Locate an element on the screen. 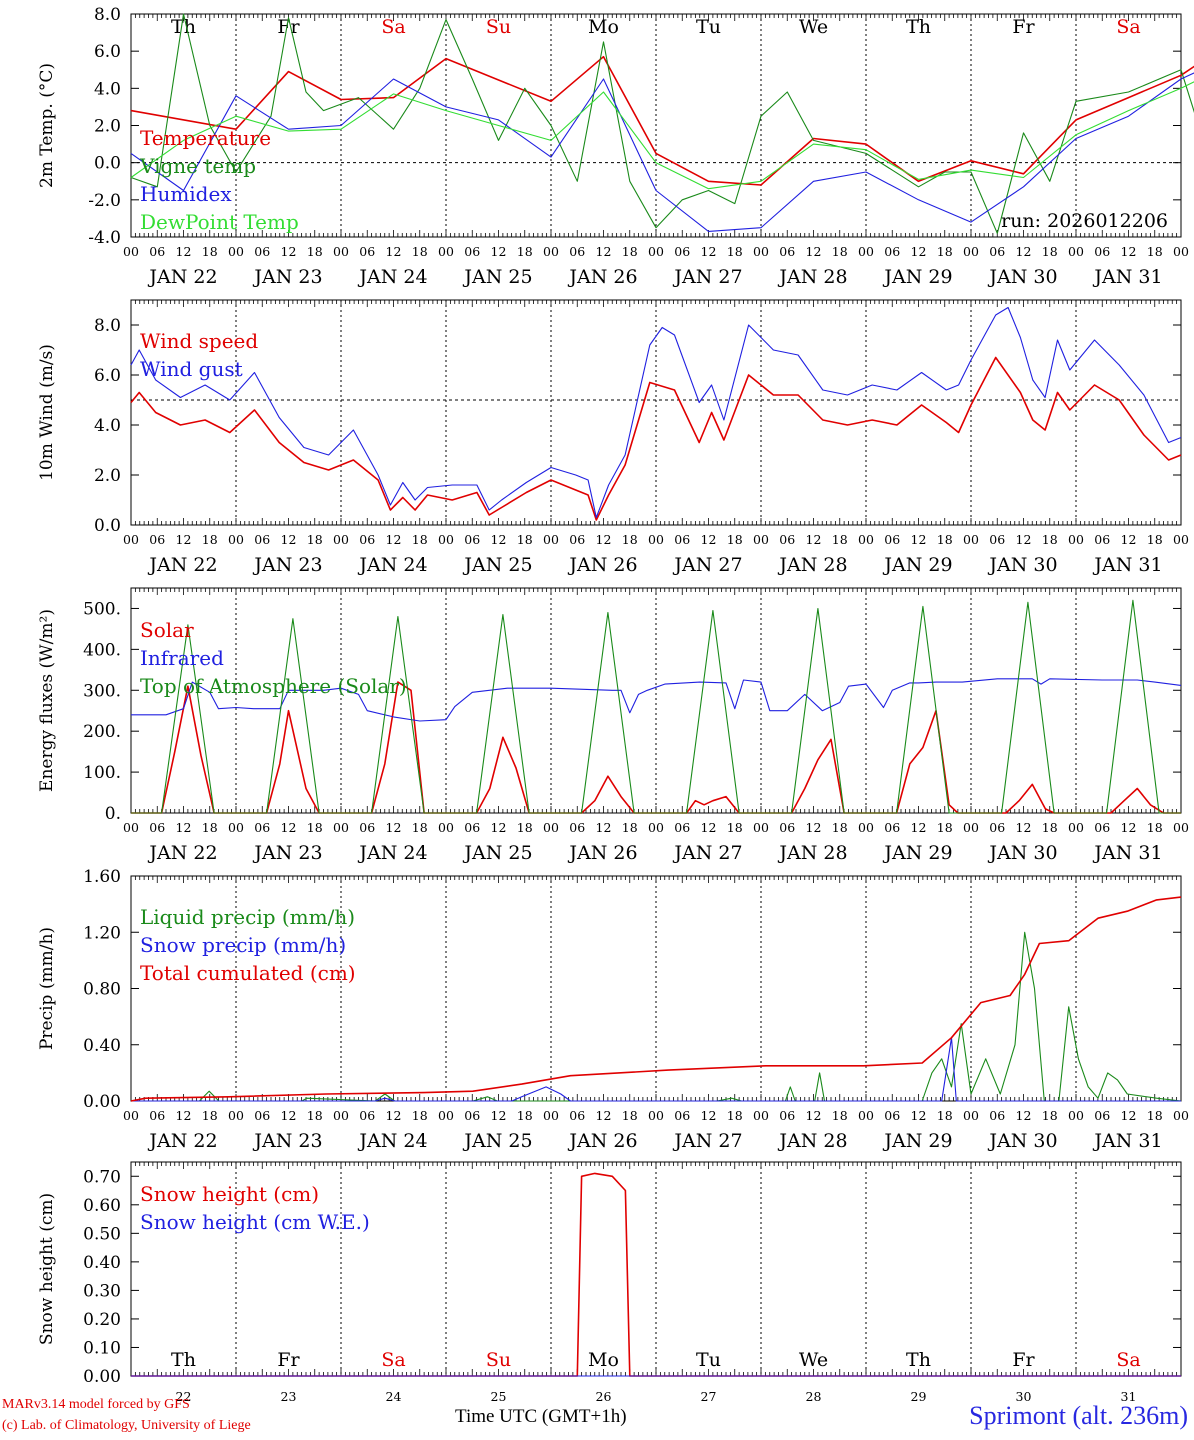 This screenshot has height=1440, width=1194. day-of-week-label: Tu is located at coordinates (708, 1360).